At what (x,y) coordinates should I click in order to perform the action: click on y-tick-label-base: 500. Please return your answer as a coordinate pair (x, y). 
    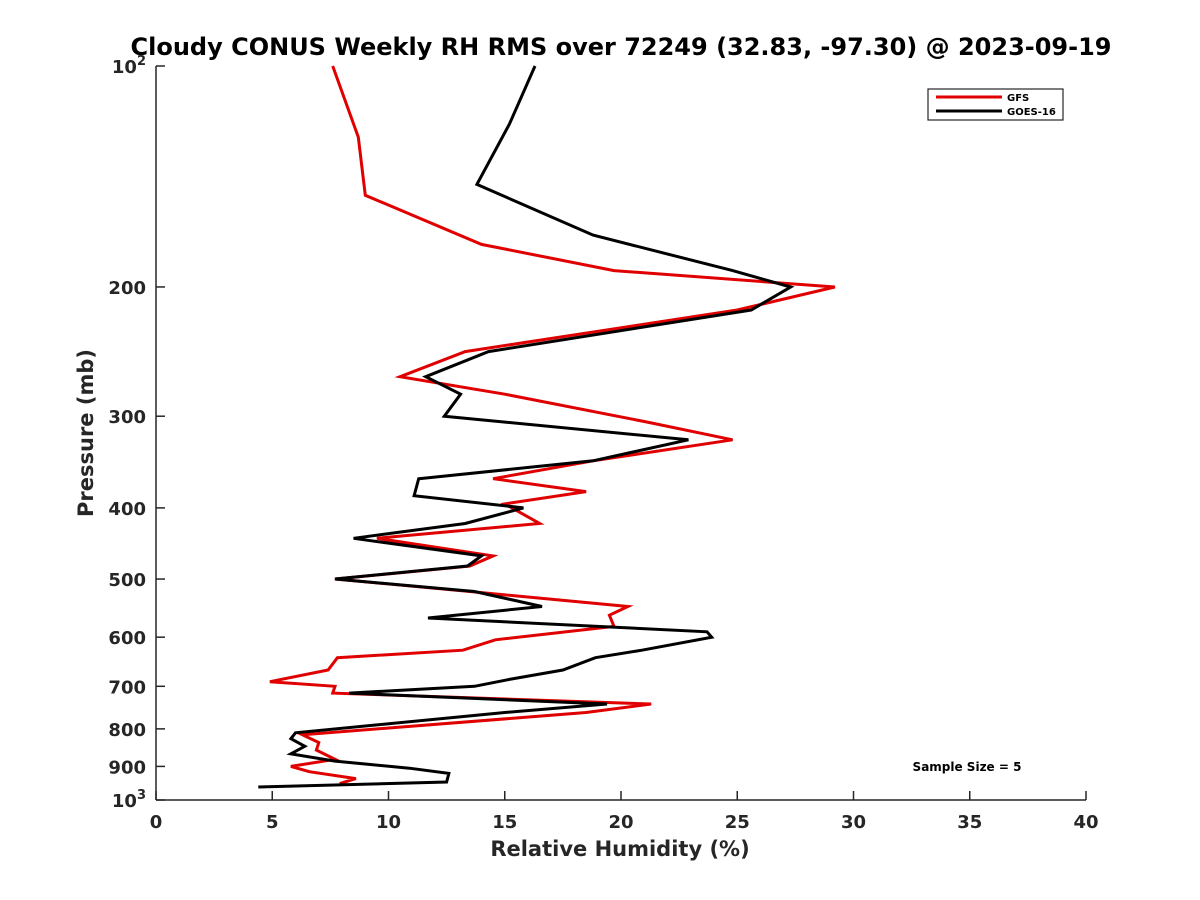
    Looking at the image, I should click on (127, 580).